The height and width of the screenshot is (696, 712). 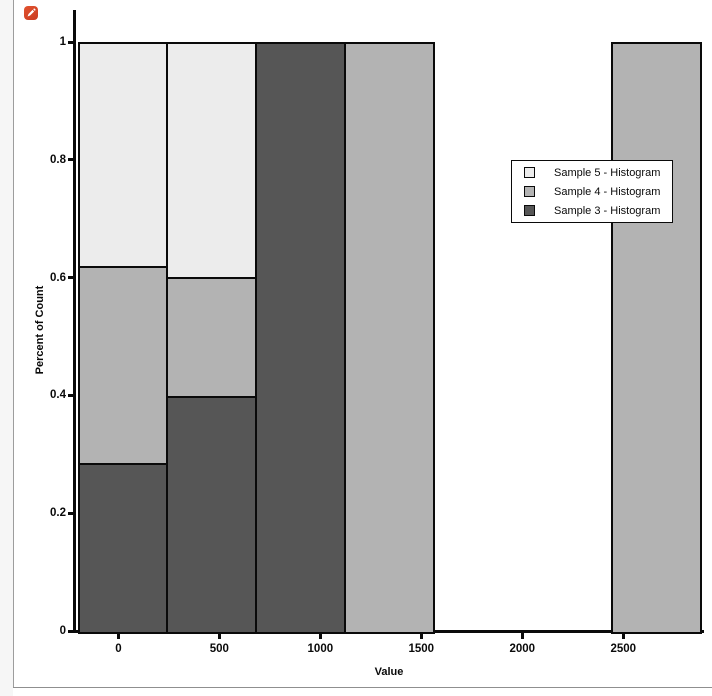 What do you see at coordinates (58, 395) in the screenshot?
I see `y-tick-label: 0.4` at bounding box center [58, 395].